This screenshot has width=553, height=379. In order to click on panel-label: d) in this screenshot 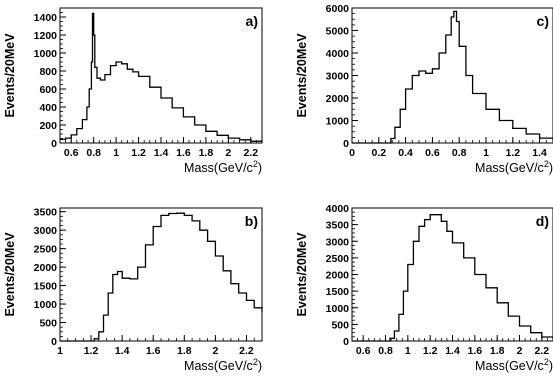, I will do `click(542, 221)`.